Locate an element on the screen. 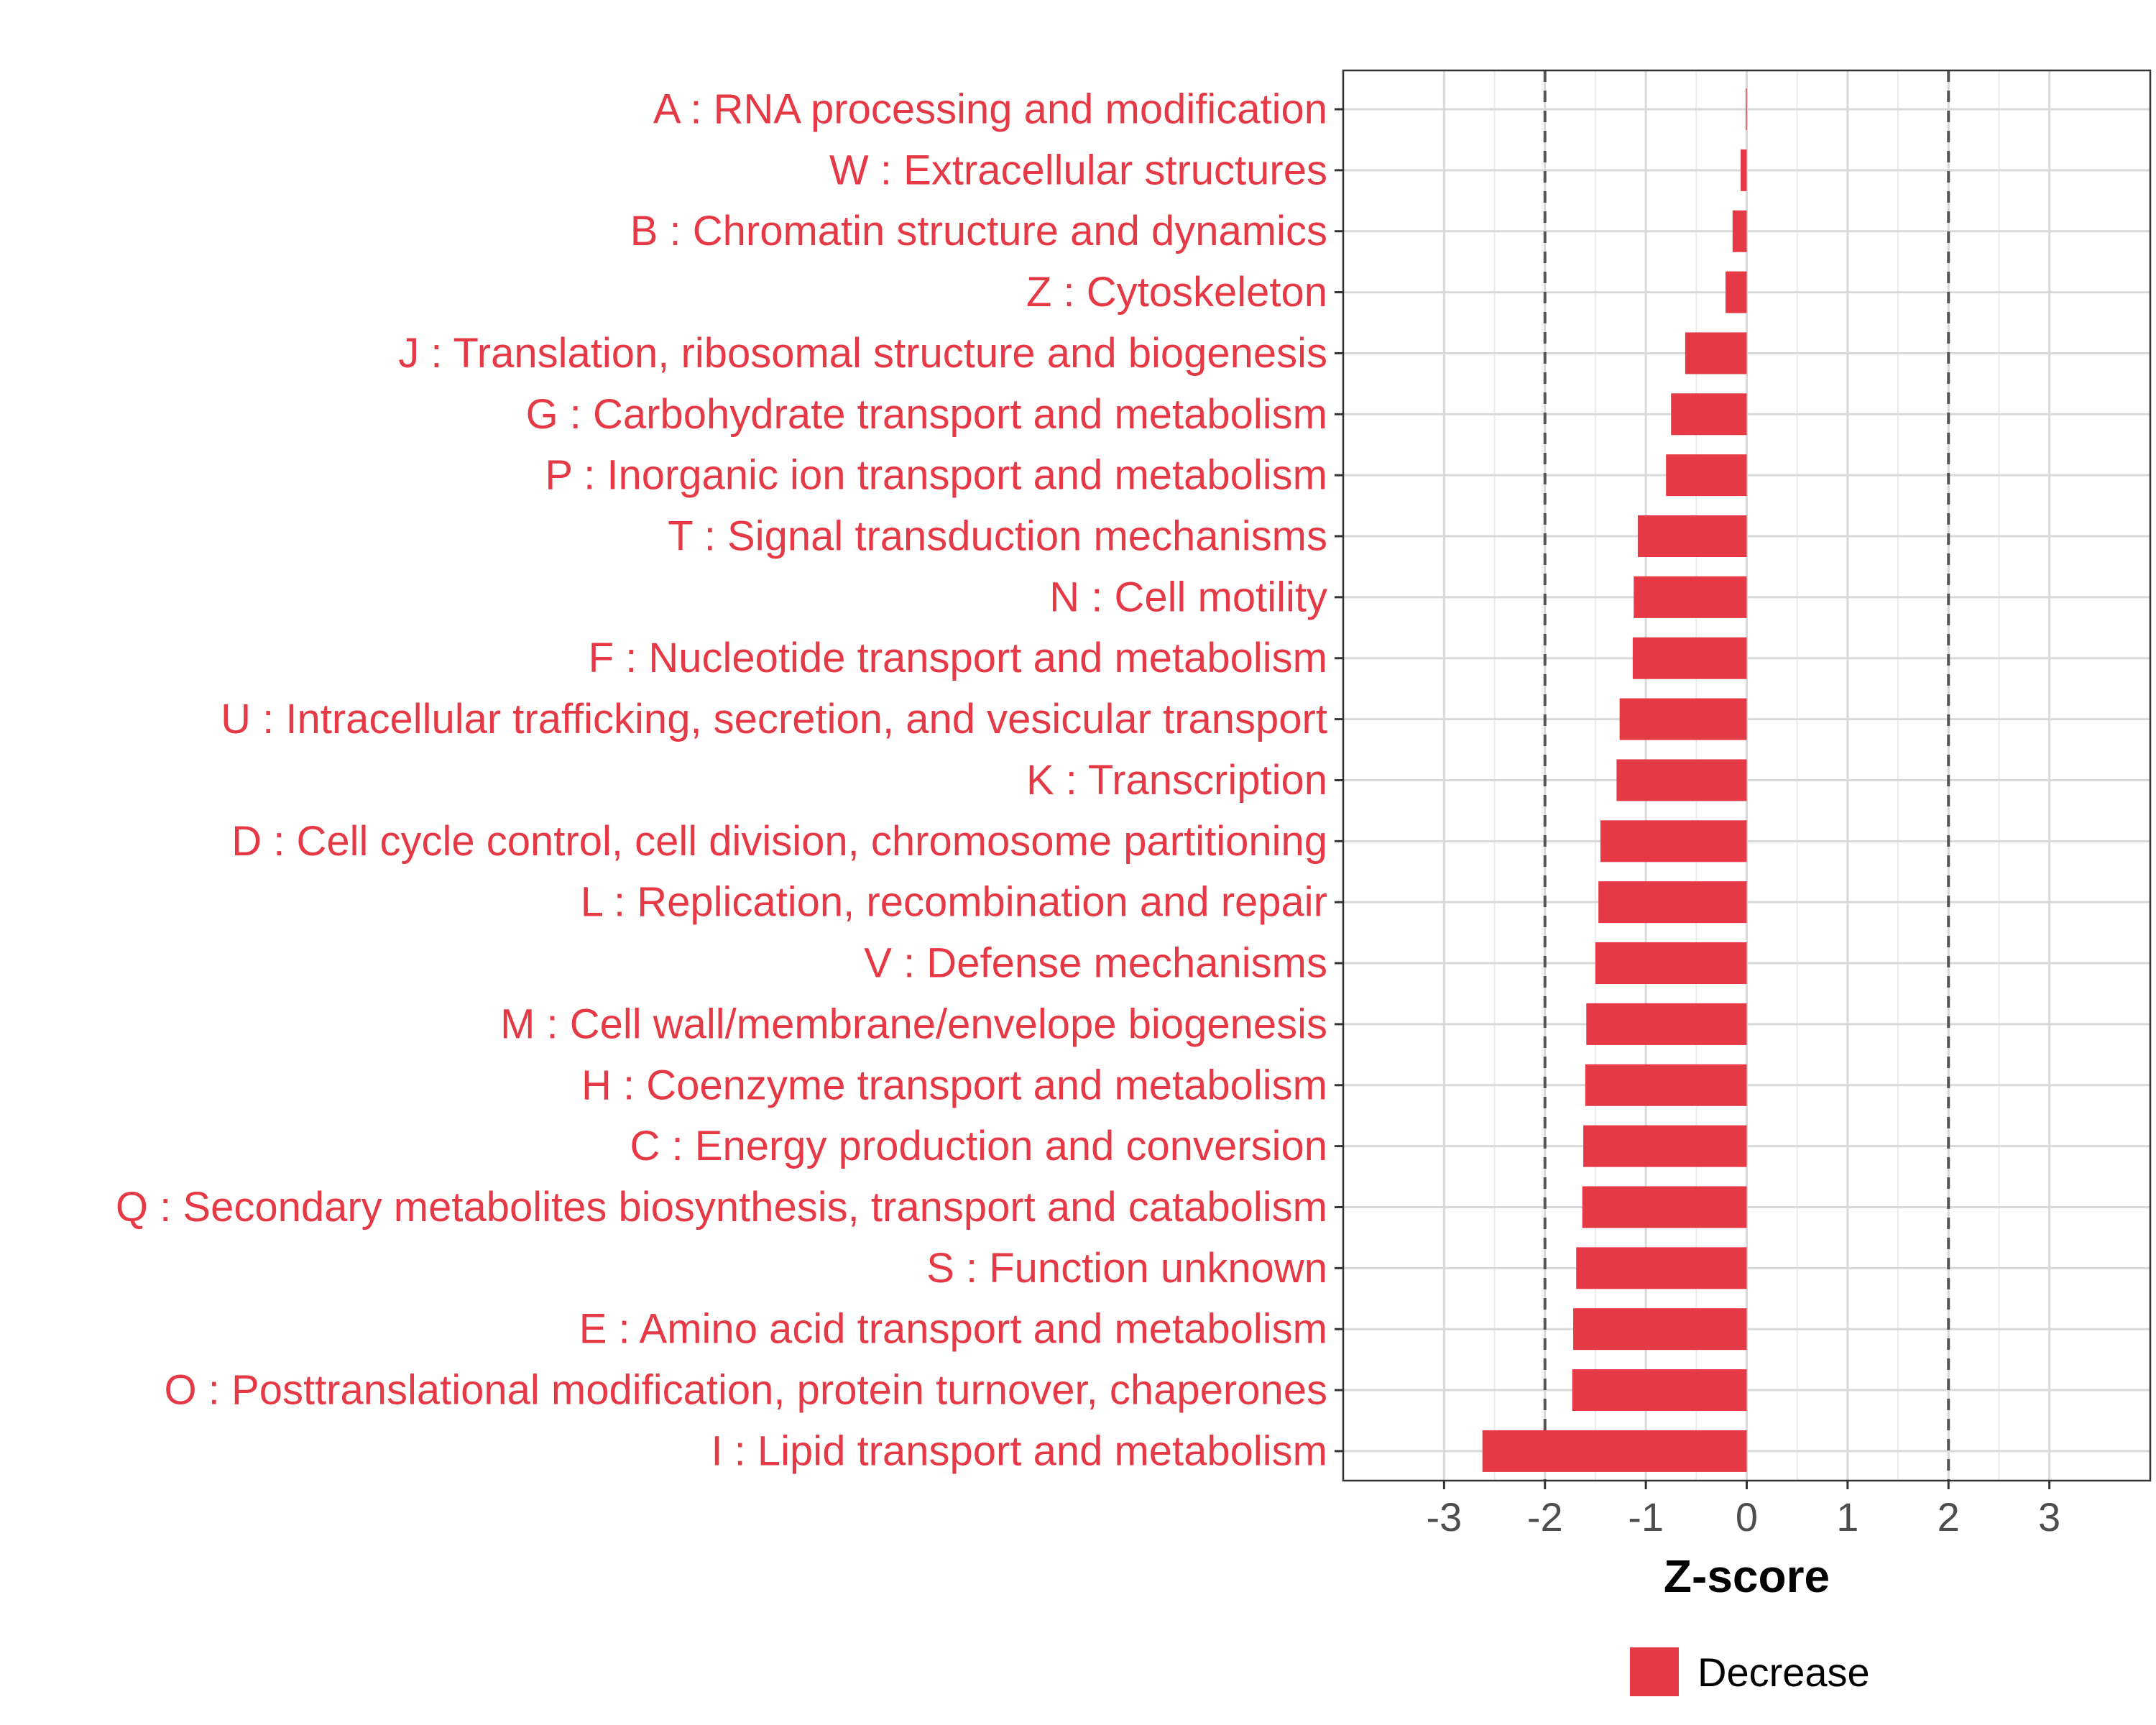  x-axis-title: Z-score is located at coordinates (1747, 1576).